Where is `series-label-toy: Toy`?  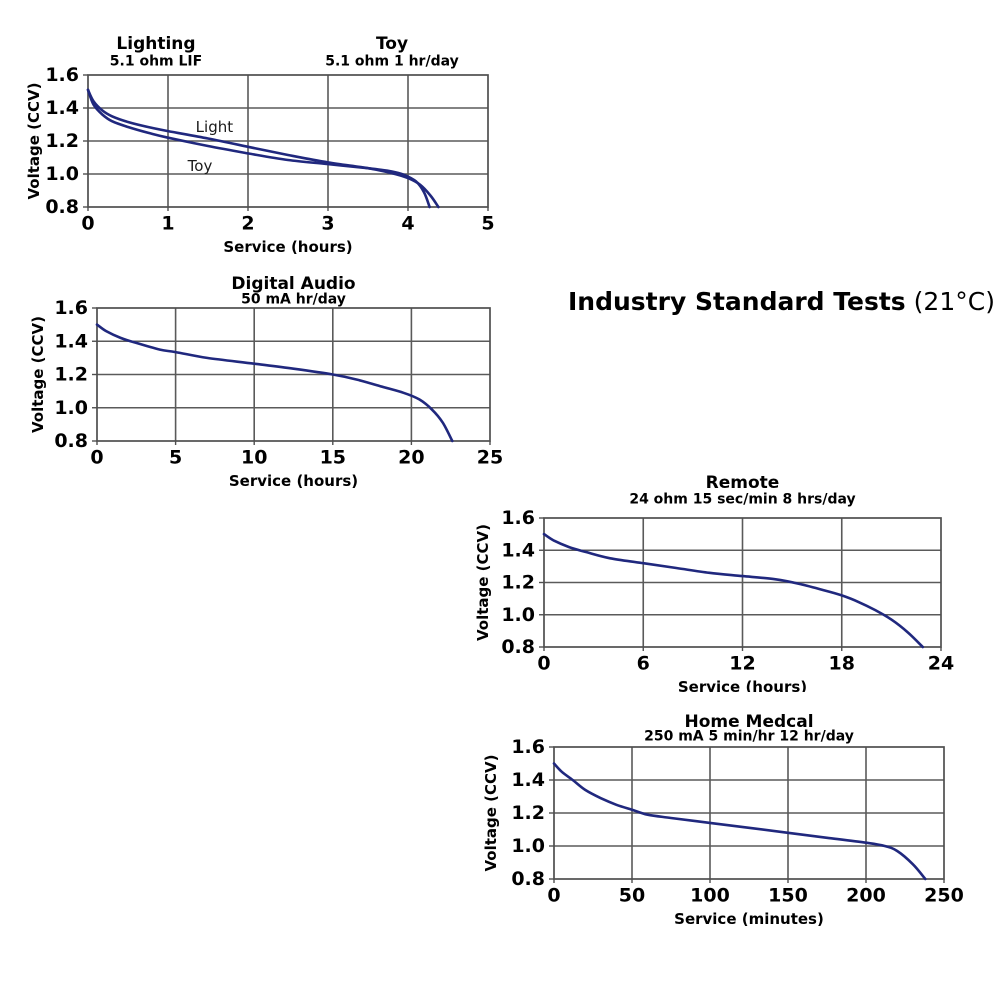 series-label-toy: Toy is located at coordinates (200, 166).